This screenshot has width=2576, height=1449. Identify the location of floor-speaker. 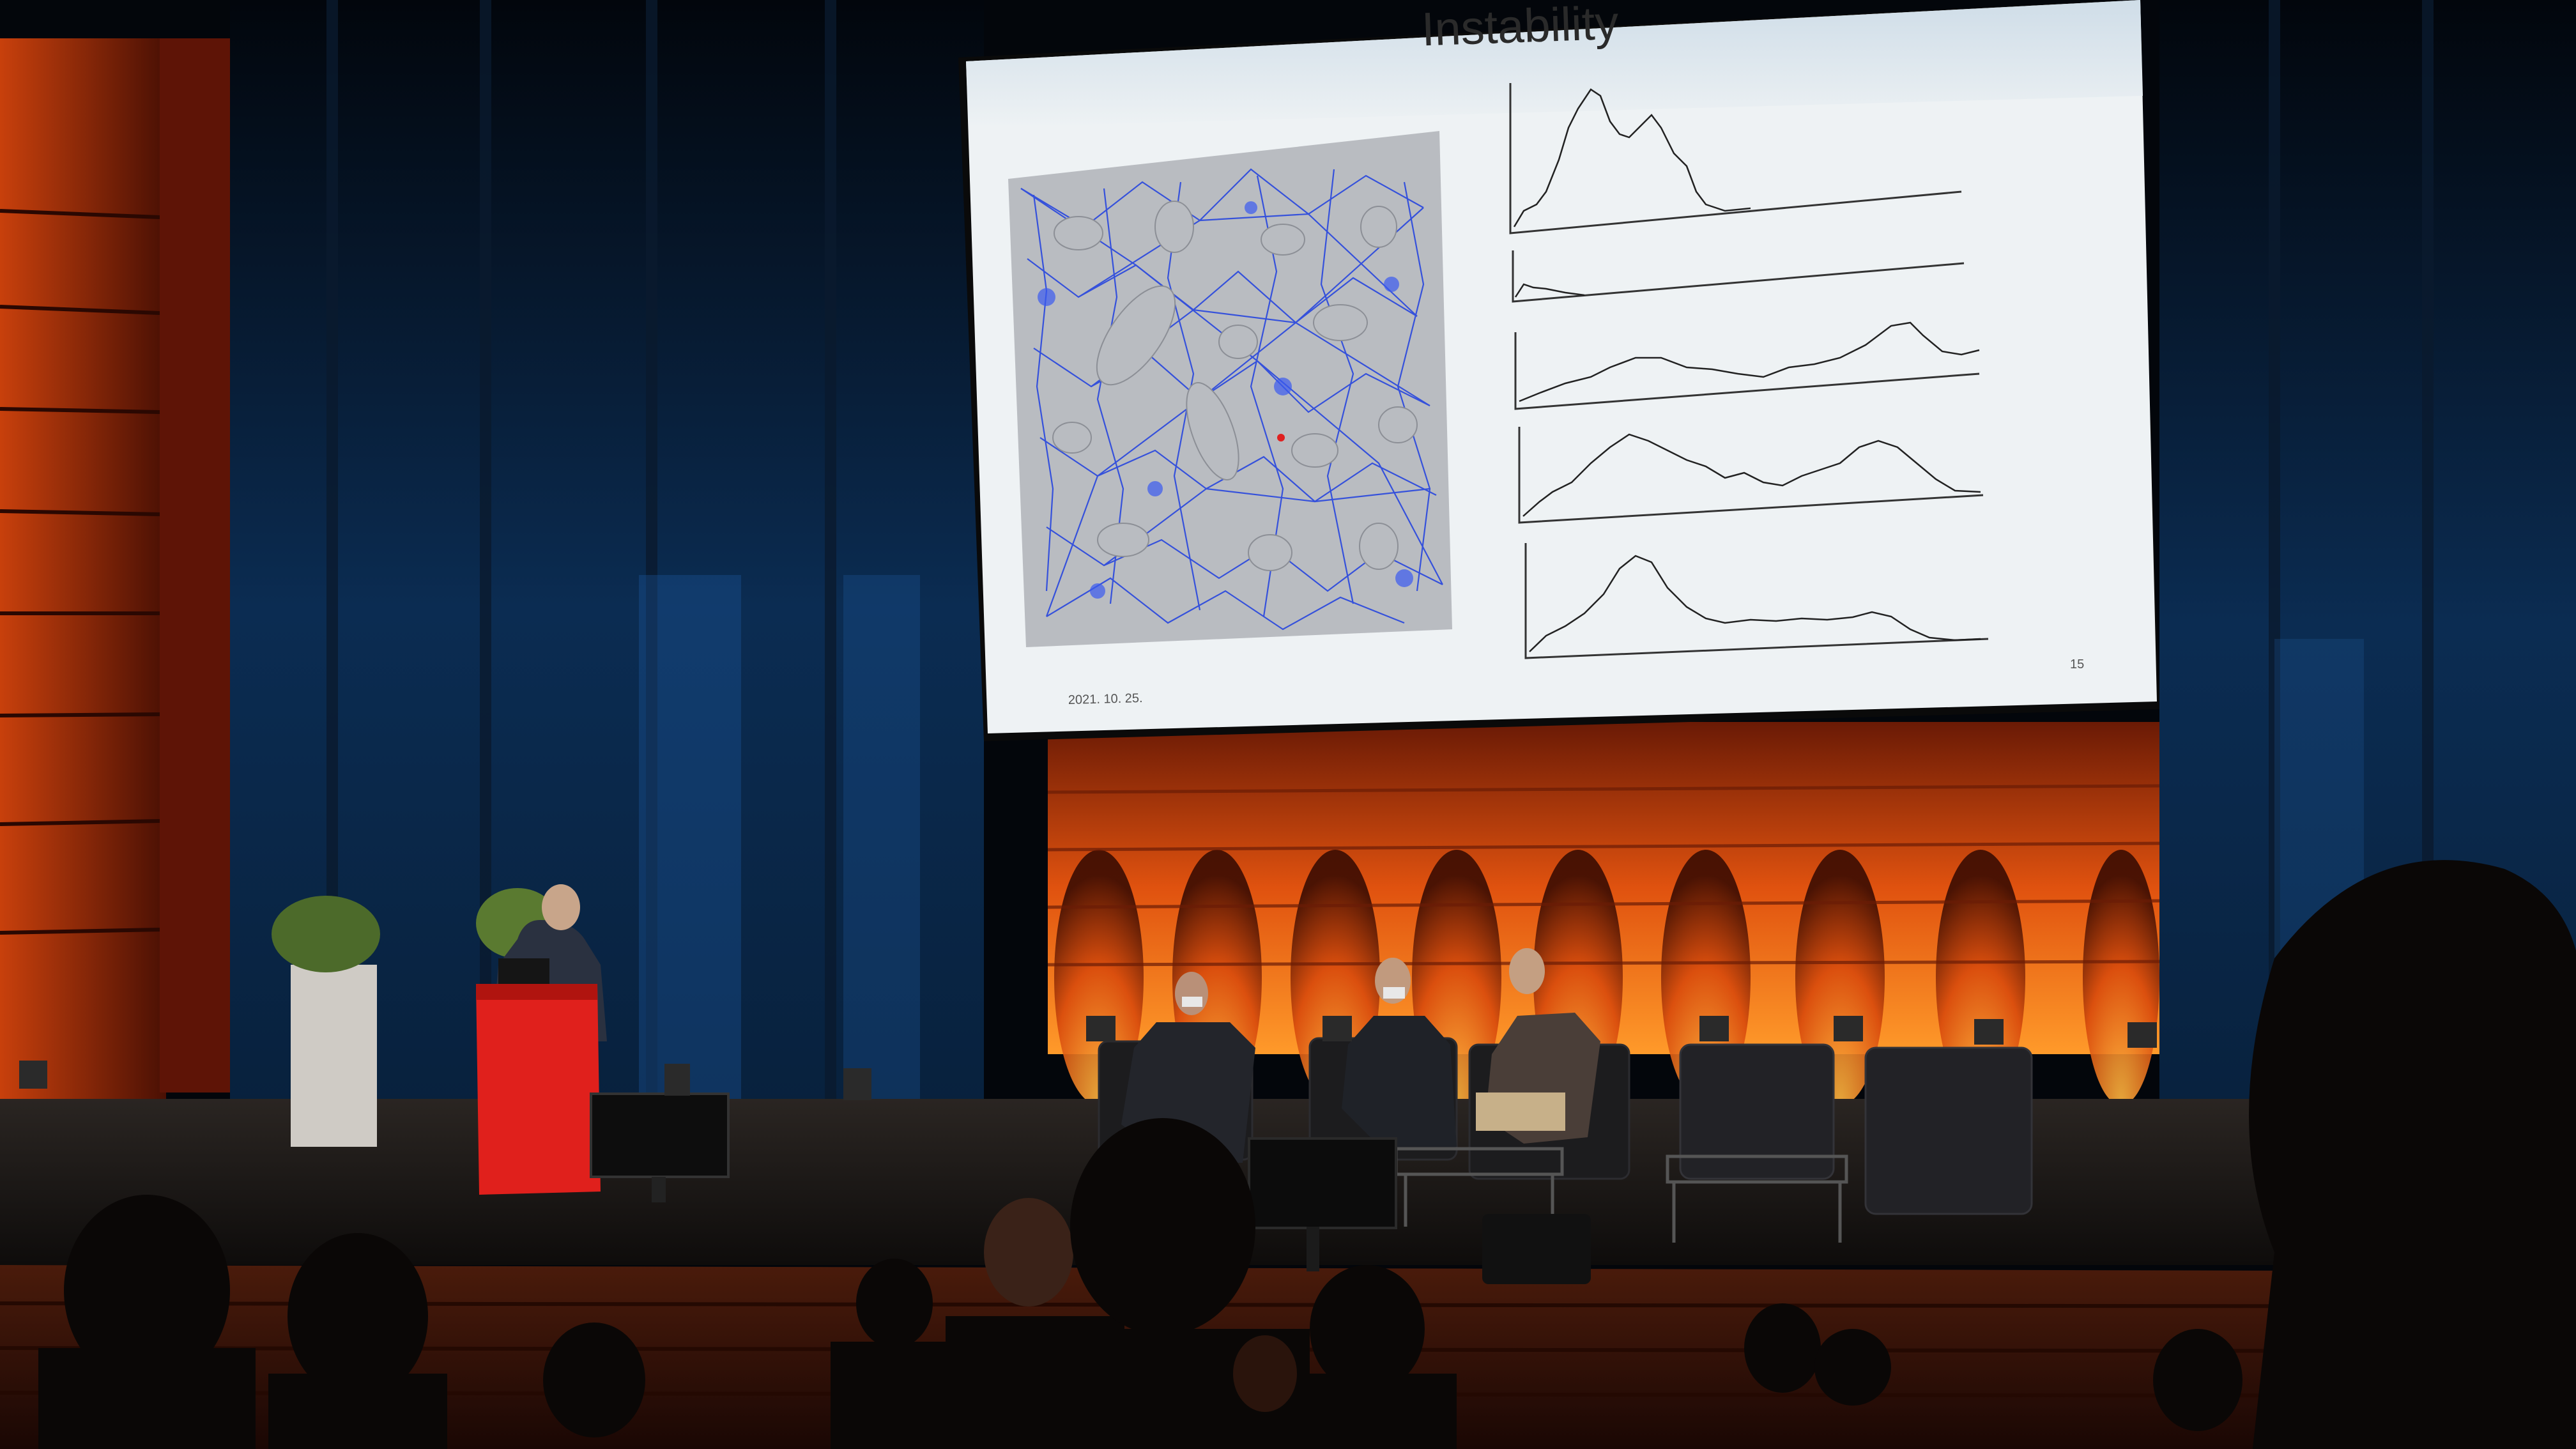
(1536, 1249).